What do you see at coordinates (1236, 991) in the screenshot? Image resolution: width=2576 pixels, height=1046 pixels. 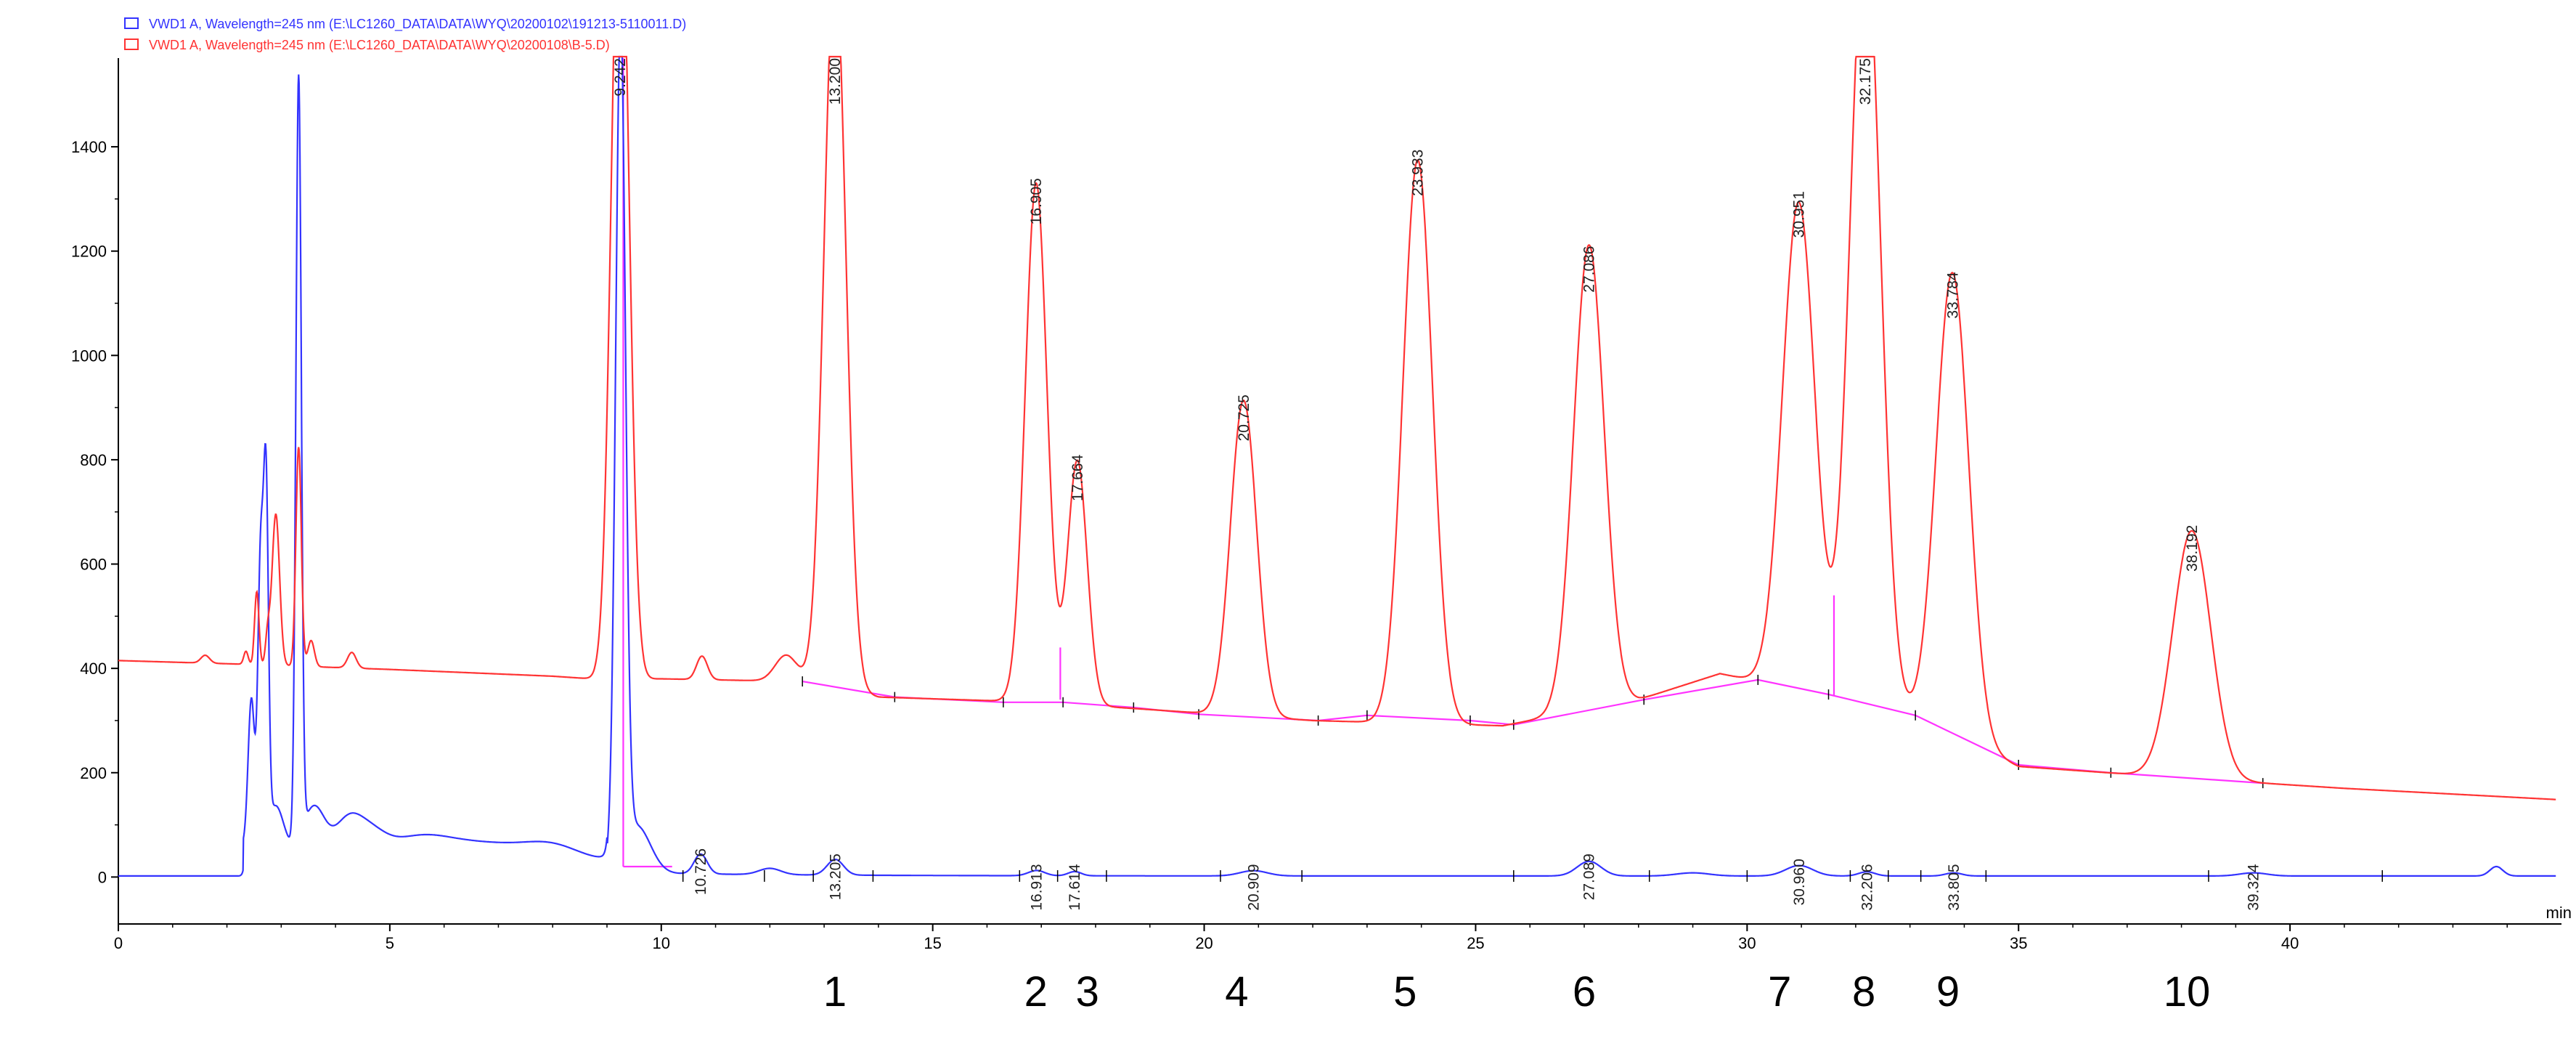 I see `peak-number: 4` at bounding box center [1236, 991].